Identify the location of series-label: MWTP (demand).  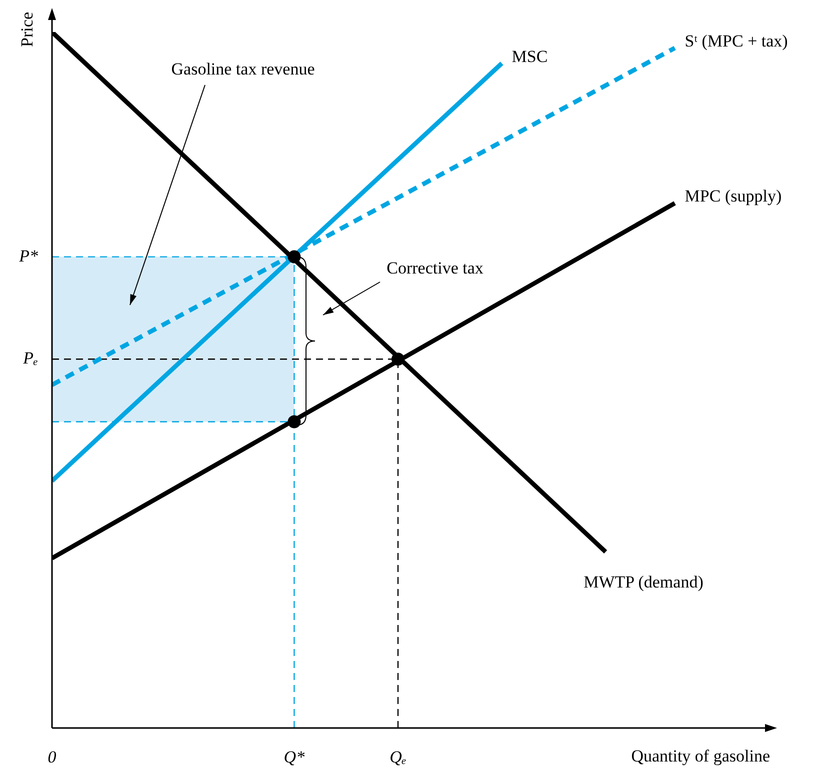
(644, 582).